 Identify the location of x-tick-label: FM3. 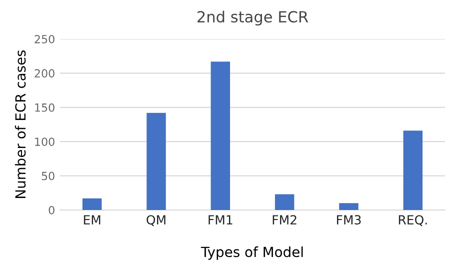
(349, 220).